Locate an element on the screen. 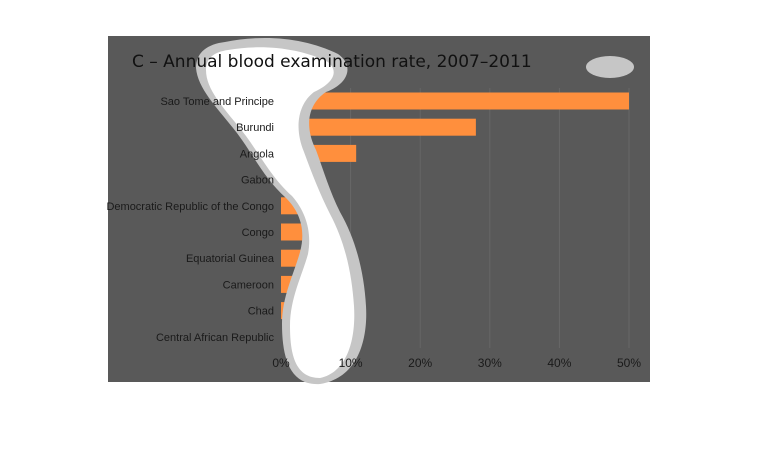 This screenshot has width=758, height=476. category-label-2: Angola is located at coordinates (257, 154).